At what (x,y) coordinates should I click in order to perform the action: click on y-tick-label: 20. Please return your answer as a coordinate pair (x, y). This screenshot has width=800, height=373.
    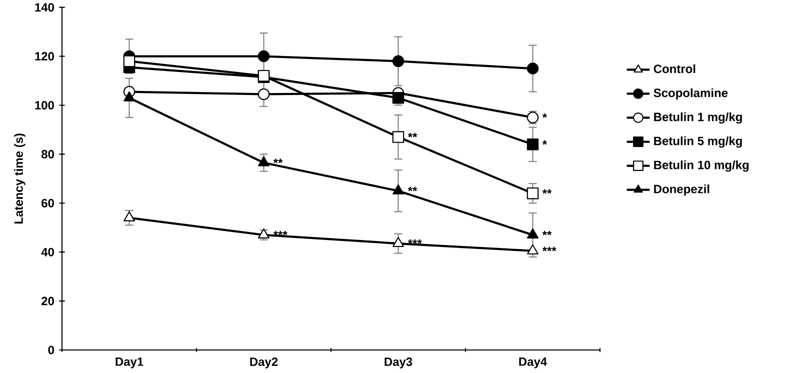
    Looking at the image, I should click on (48, 301).